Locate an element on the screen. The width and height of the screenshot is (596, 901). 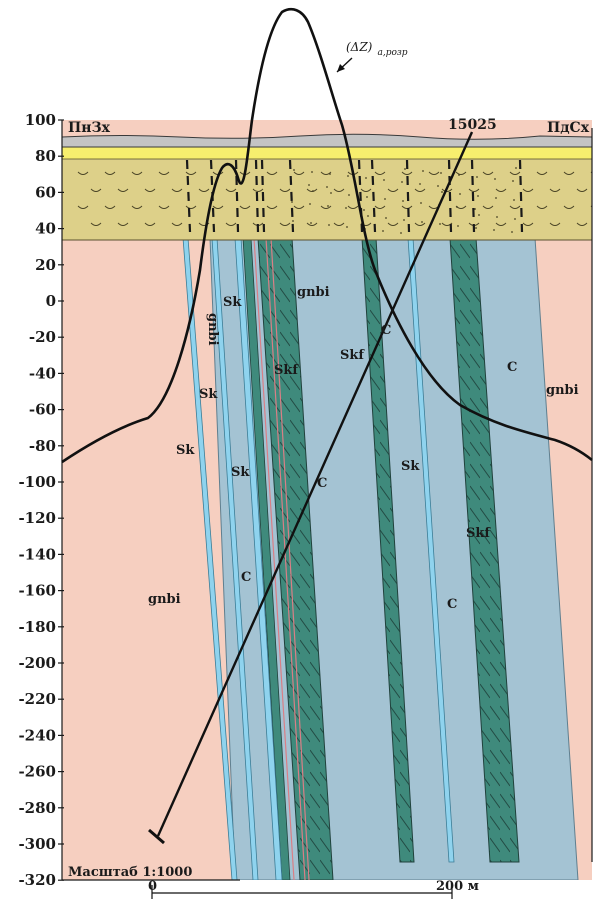
label-c-4: C is located at coordinates (246, 577).